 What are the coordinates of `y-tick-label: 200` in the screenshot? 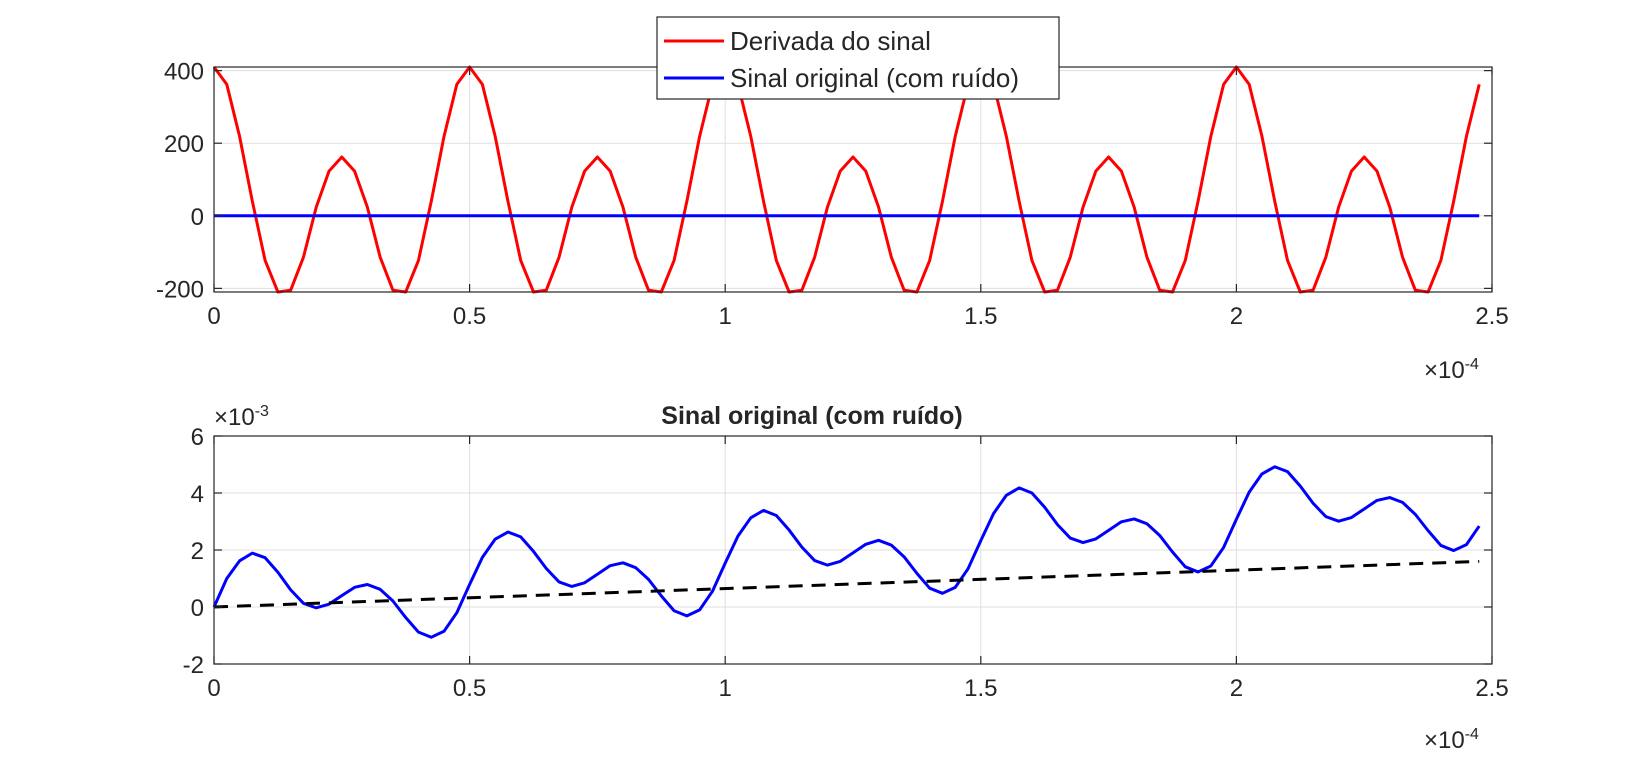 It's located at (184, 144).